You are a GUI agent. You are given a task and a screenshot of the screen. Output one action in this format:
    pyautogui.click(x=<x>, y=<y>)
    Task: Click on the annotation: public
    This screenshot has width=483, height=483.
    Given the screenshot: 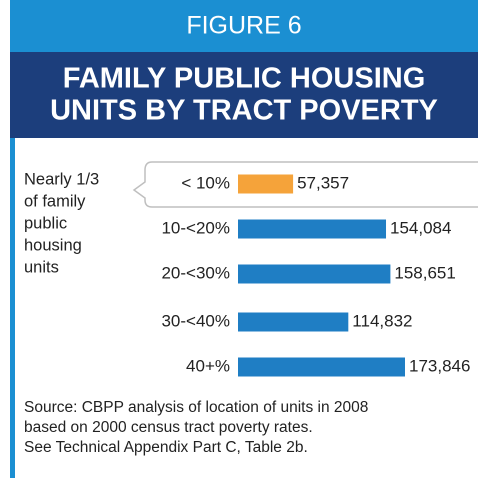 What is the action you would take?
    pyautogui.click(x=45, y=223)
    